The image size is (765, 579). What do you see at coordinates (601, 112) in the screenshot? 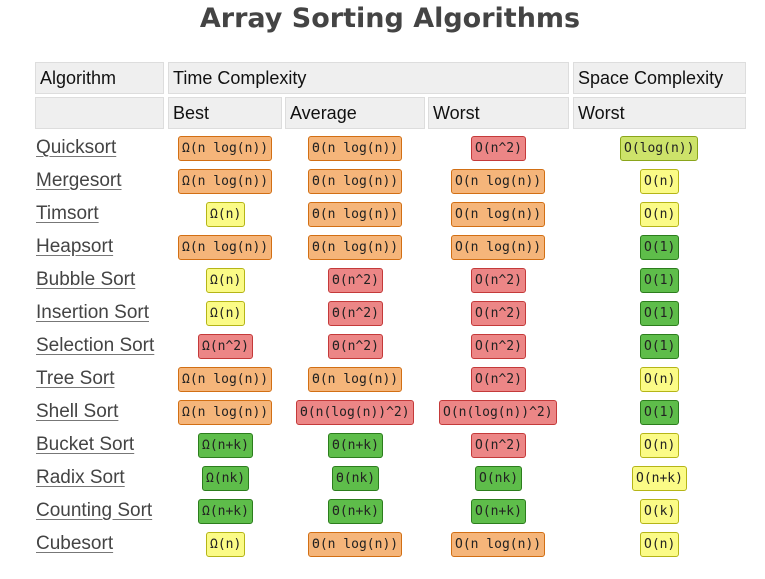
I see `header-space-worst-label: Worst` at bounding box center [601, 112].